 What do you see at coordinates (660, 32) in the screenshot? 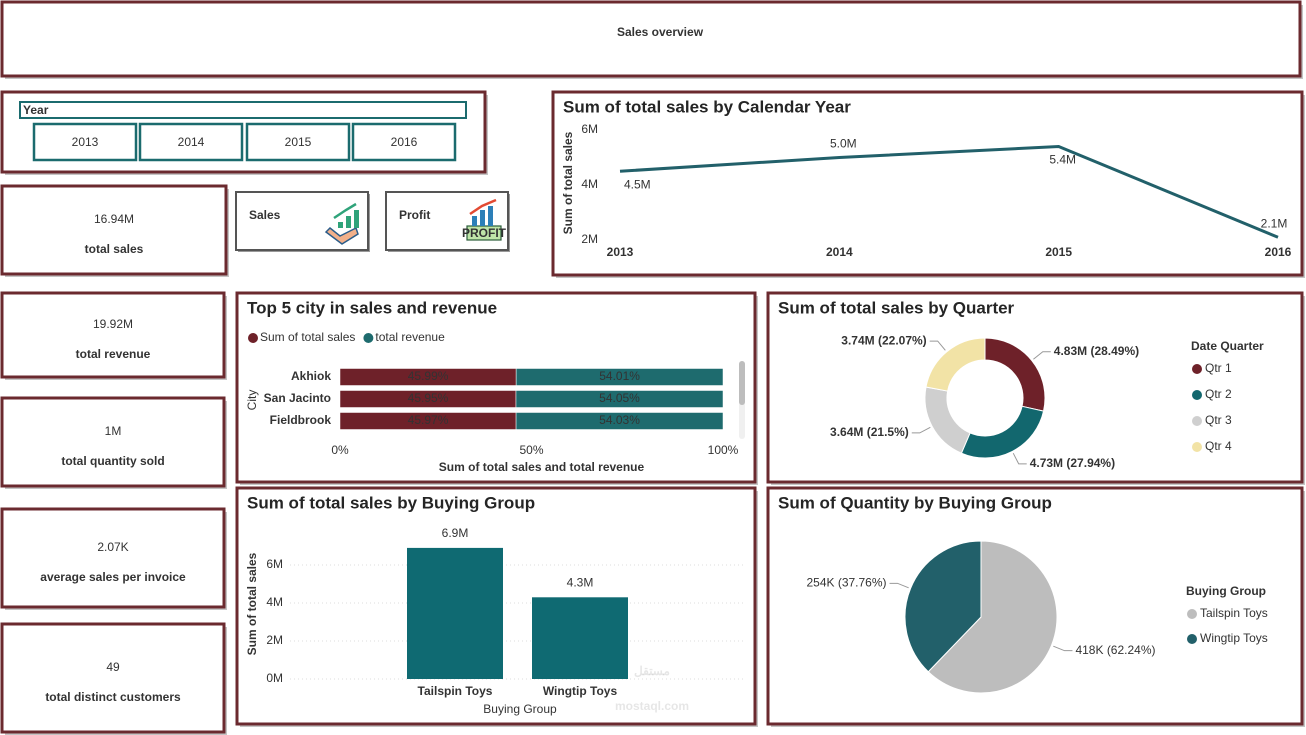
I see `page-title: Sales overview` at bounding box center [660, 32].